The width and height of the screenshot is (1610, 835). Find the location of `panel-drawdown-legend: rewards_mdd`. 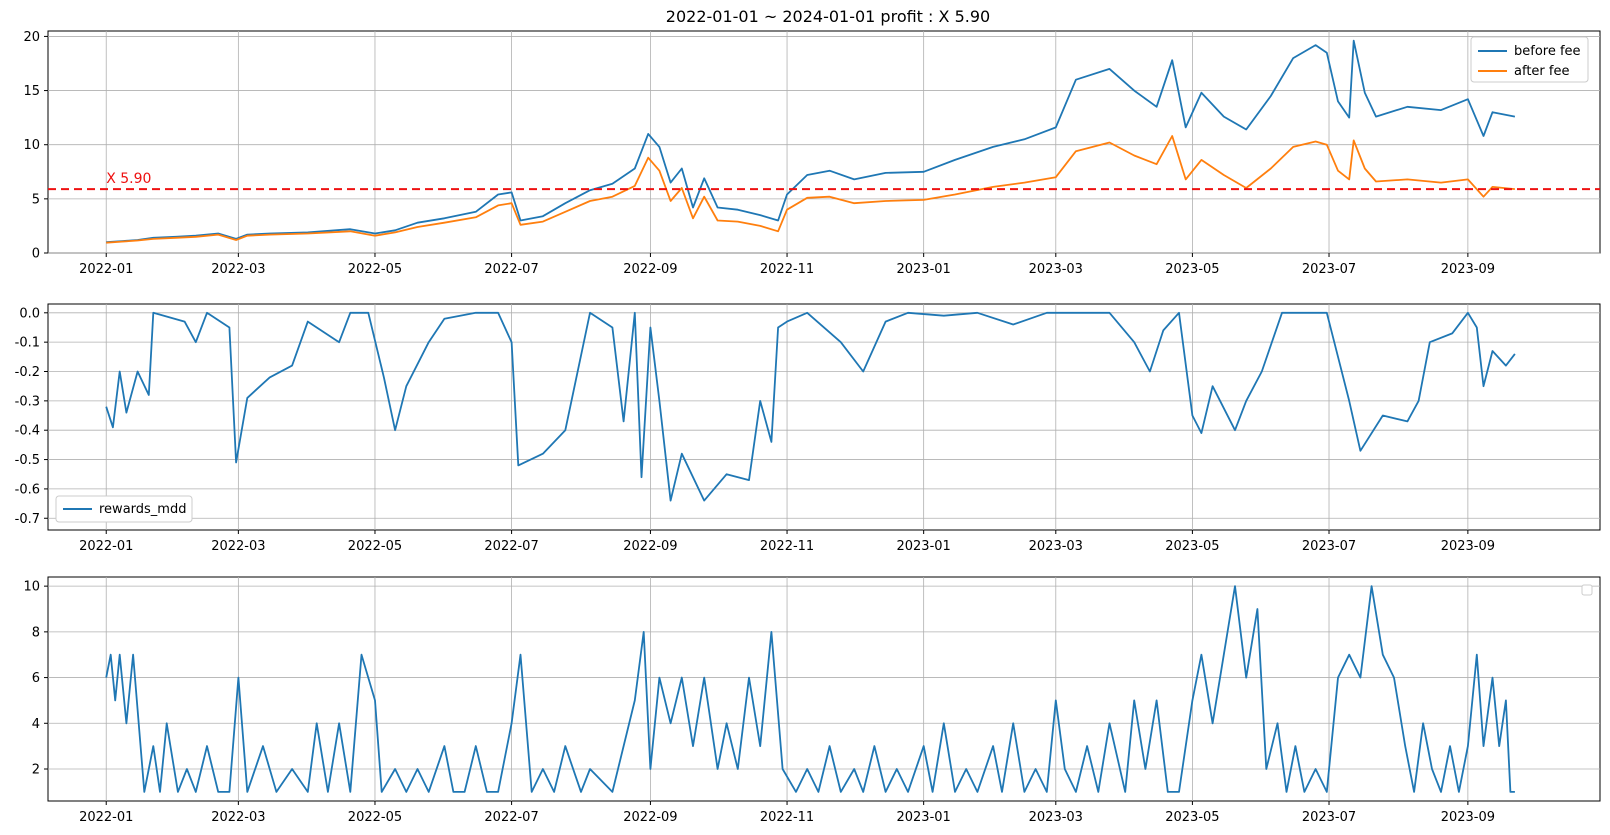

panel-drawdown-legend: rewards_mdd is located at coordinates (124, 509).